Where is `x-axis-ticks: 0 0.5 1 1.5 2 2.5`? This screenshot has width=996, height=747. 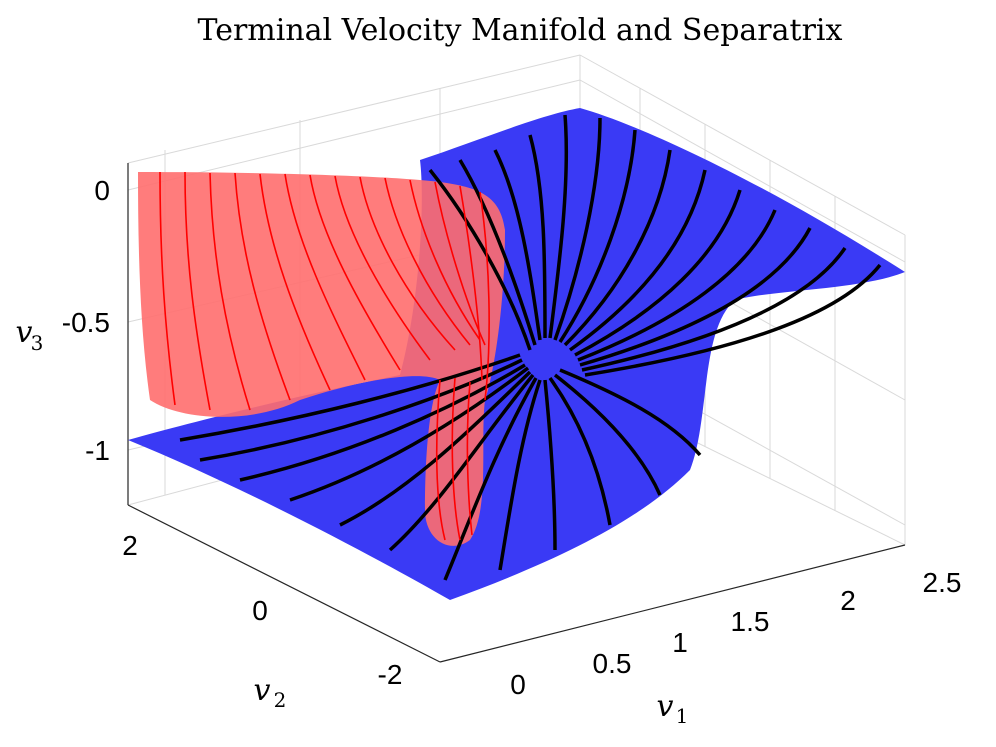
x-axis-ticks: 0 0.5 1 1.5 2 2.5 is located at coordinates (735, 633).